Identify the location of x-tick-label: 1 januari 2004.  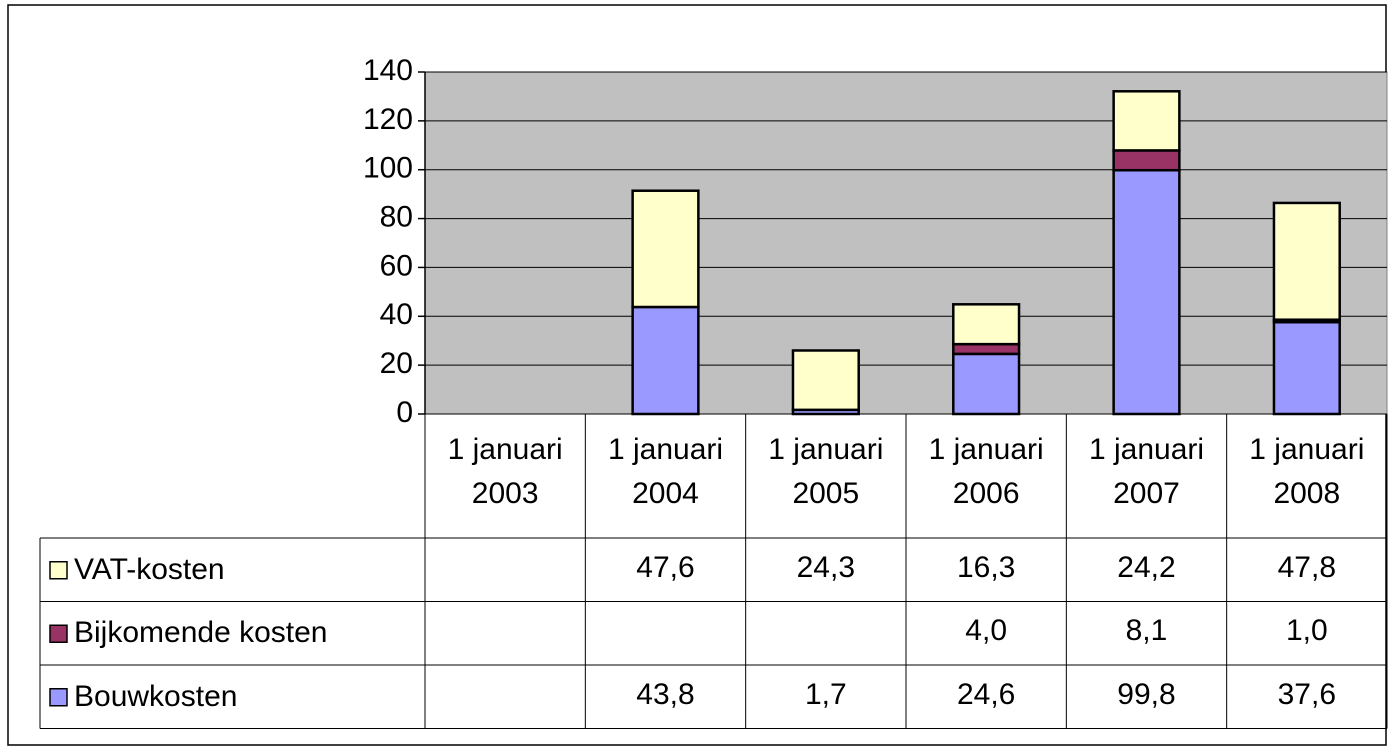
(665, 471).